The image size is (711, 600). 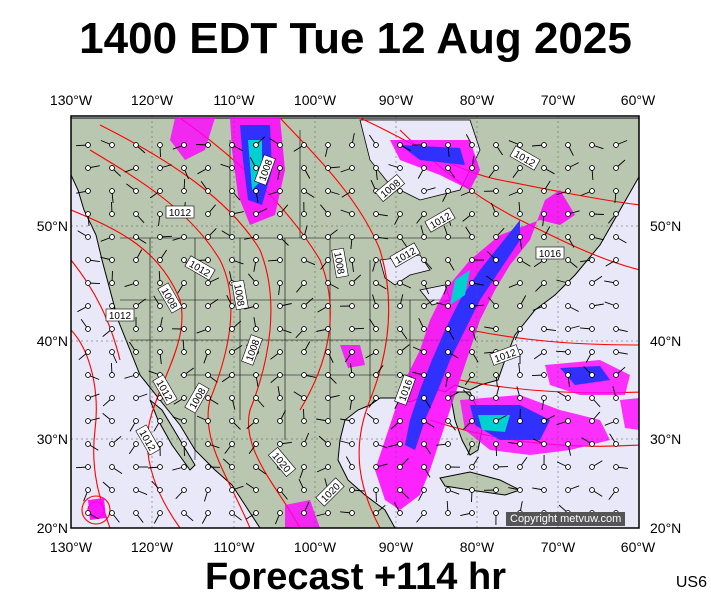 I want to click on lon-label-top: 120°W, so click(x=152, y=100).